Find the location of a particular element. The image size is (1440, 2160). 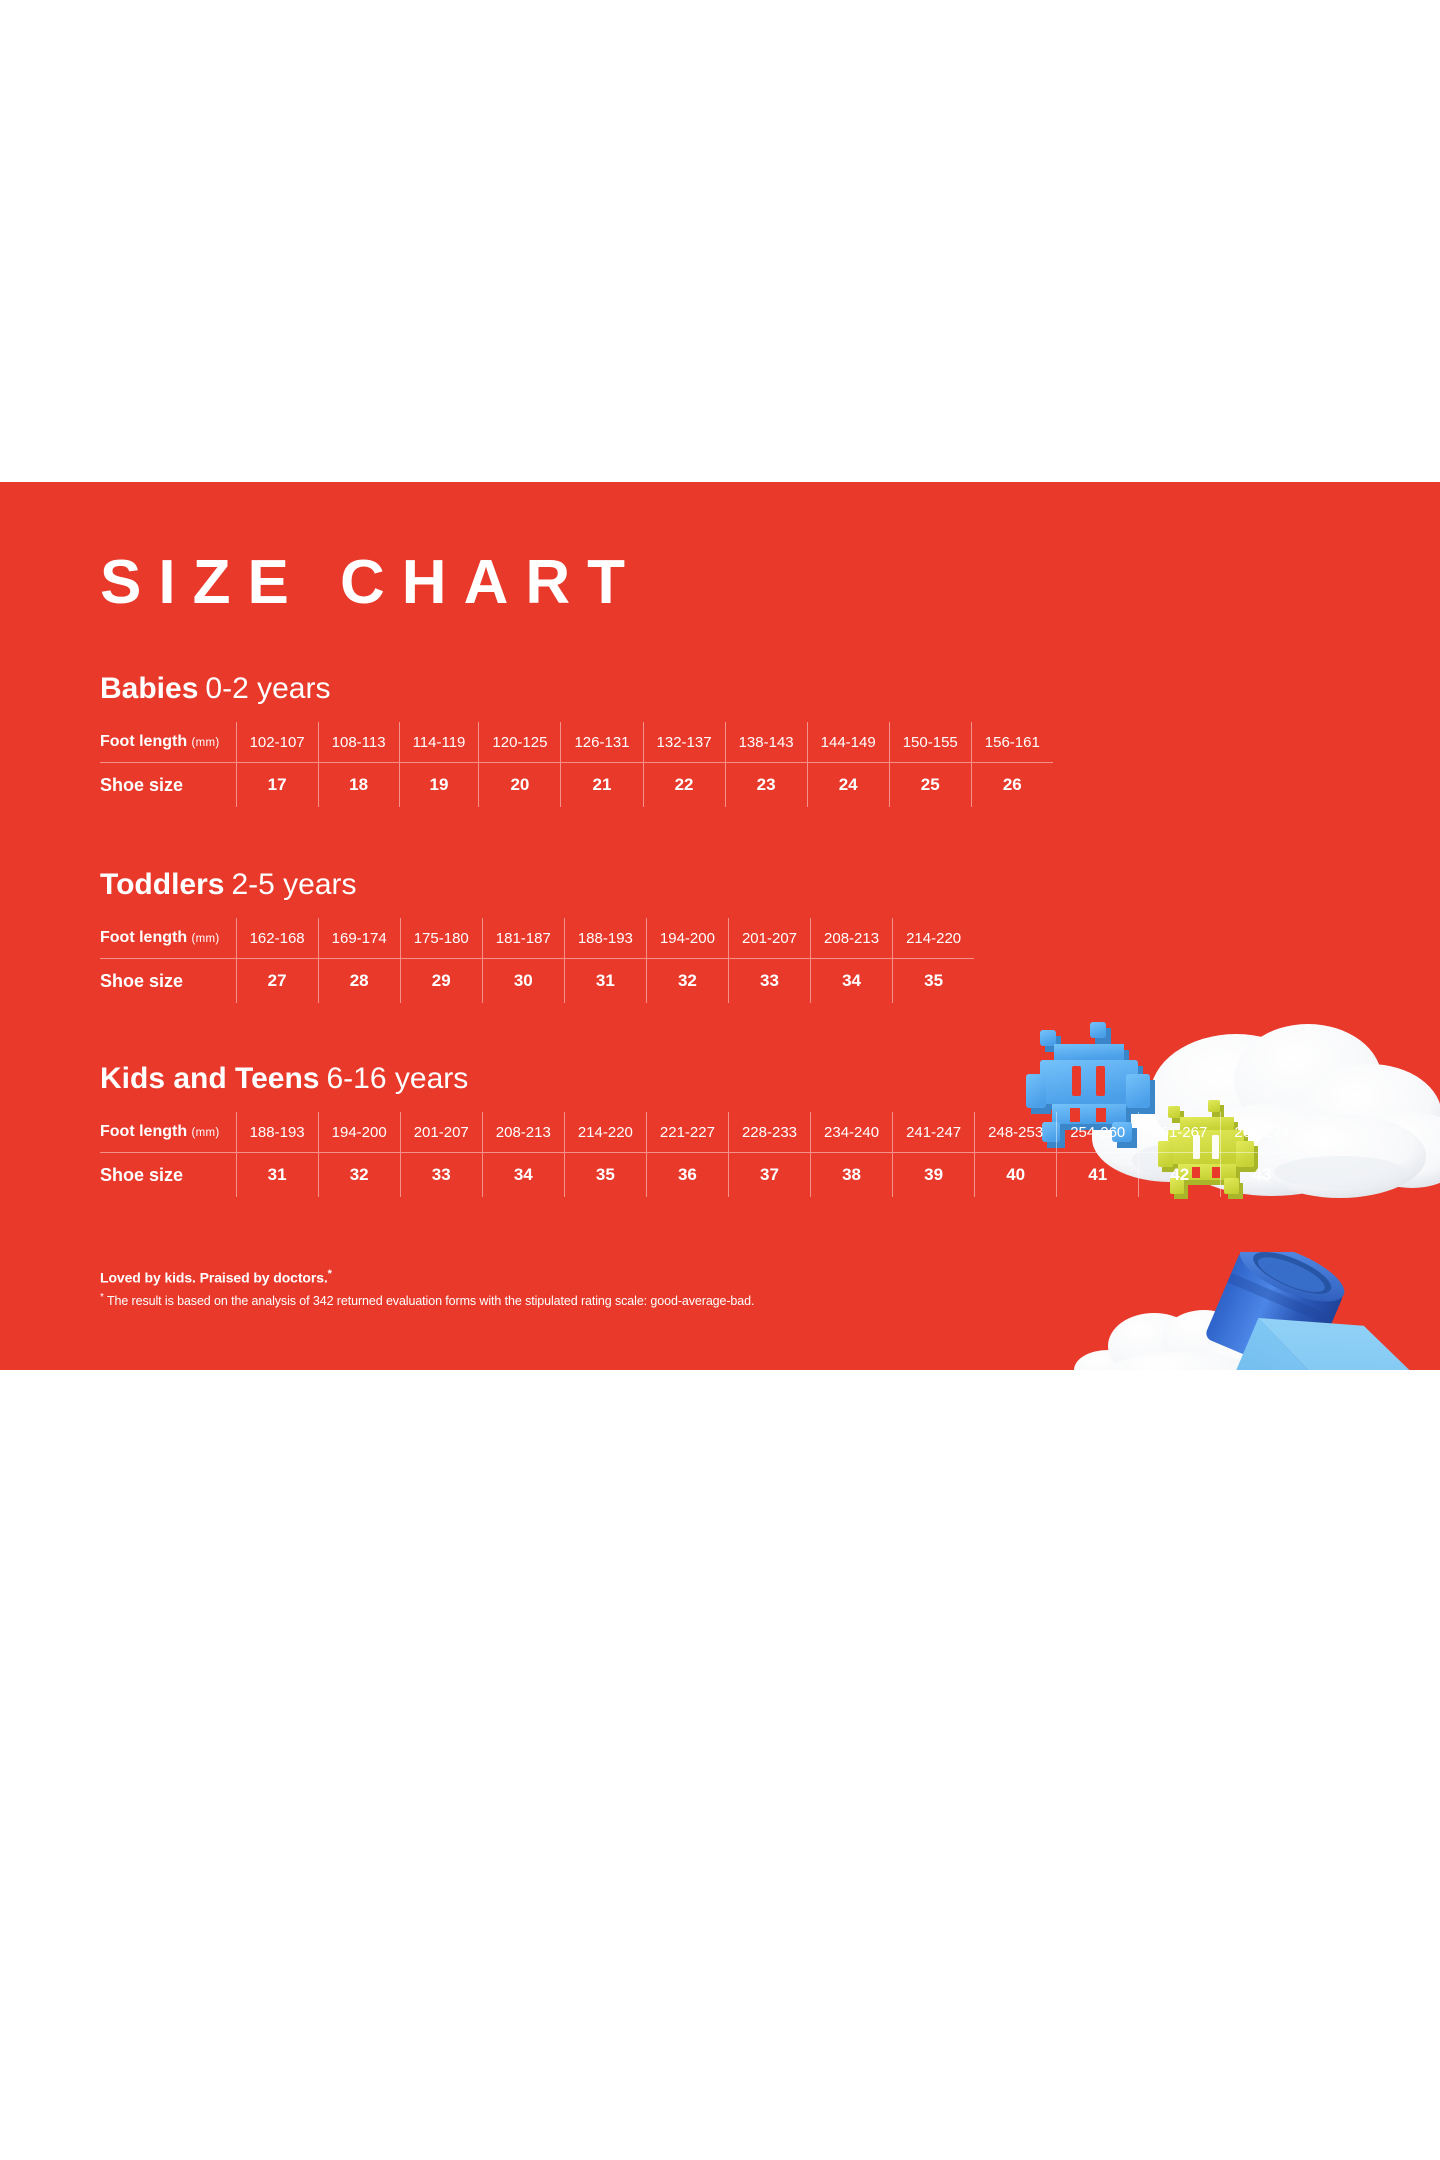

footer-claim-asterisk: * is located at coordinates (329, 1274).